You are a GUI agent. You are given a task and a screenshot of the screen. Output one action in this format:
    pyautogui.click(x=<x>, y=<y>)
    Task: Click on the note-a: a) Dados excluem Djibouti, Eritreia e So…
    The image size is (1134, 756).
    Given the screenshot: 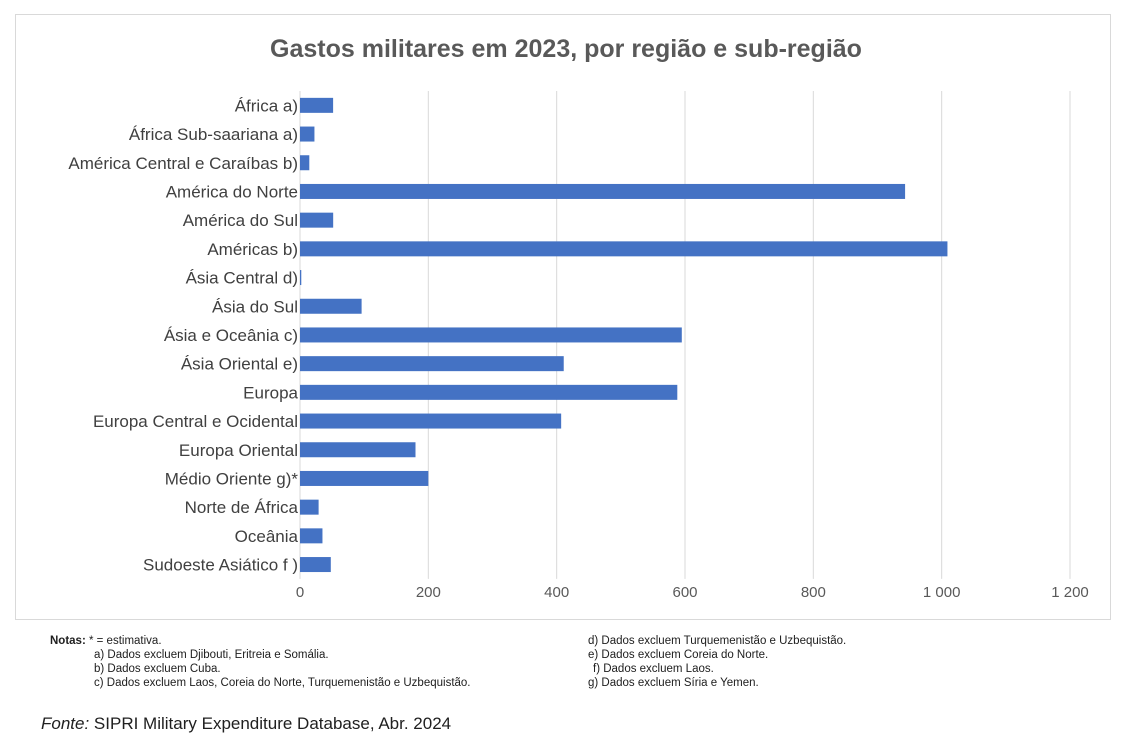 What is the action you would take?
    pyautogui.click(x=211, y=655)
    